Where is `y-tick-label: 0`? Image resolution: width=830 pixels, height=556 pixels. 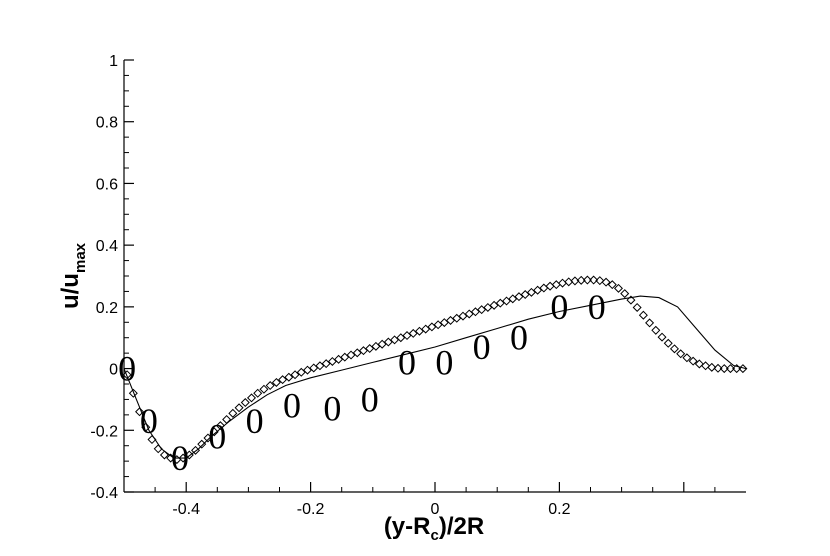 y-tick-label: 0 is located at coordinates (113, 370).